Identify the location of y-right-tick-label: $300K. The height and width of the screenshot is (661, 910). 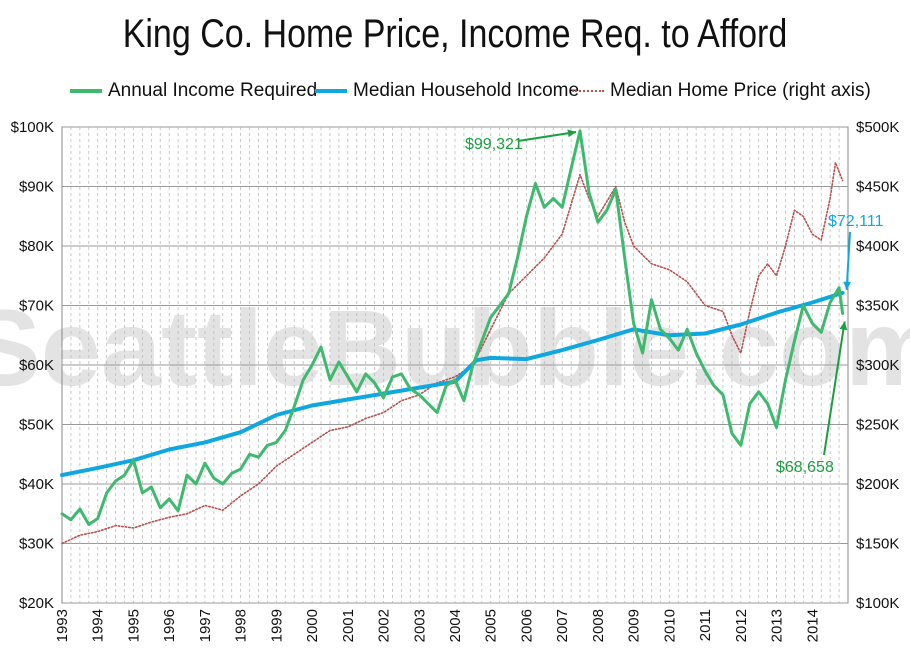
(877, 365).